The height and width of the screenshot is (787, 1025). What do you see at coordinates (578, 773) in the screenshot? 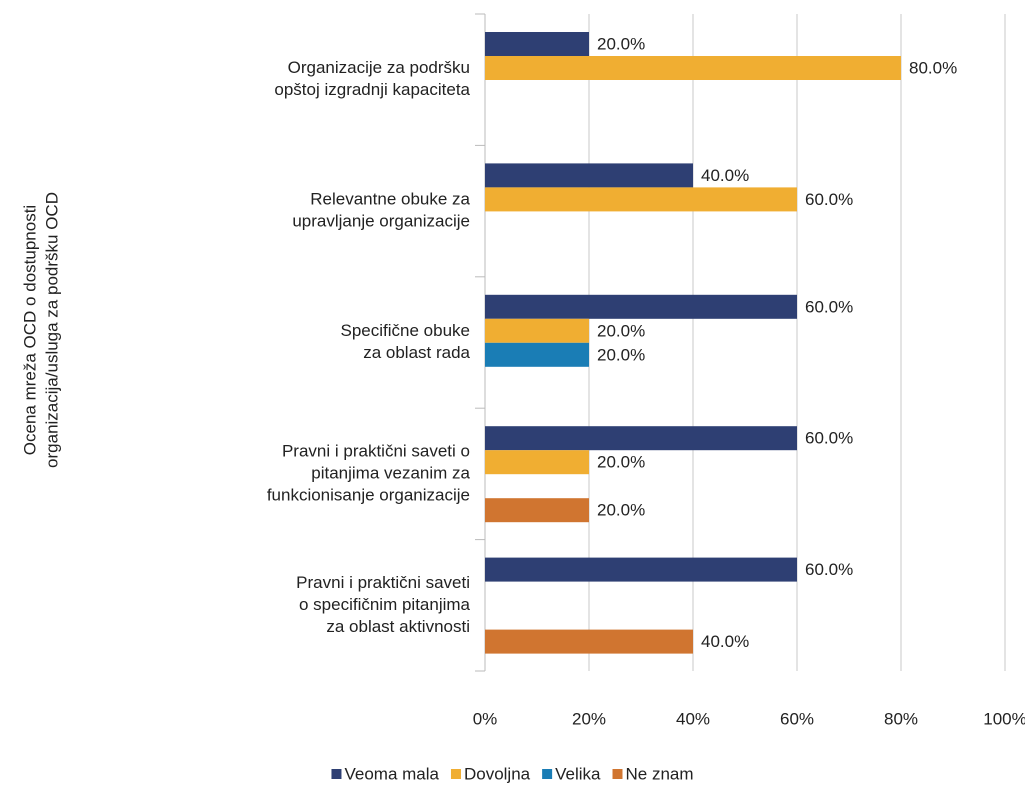
I see `legend-label: Velika` at bounding box center [578, 773].